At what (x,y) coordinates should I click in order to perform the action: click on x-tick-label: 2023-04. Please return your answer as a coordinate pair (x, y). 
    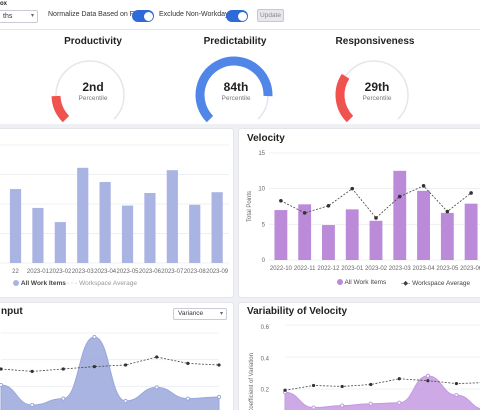
    Looking at the image, I should click on (424, 269).